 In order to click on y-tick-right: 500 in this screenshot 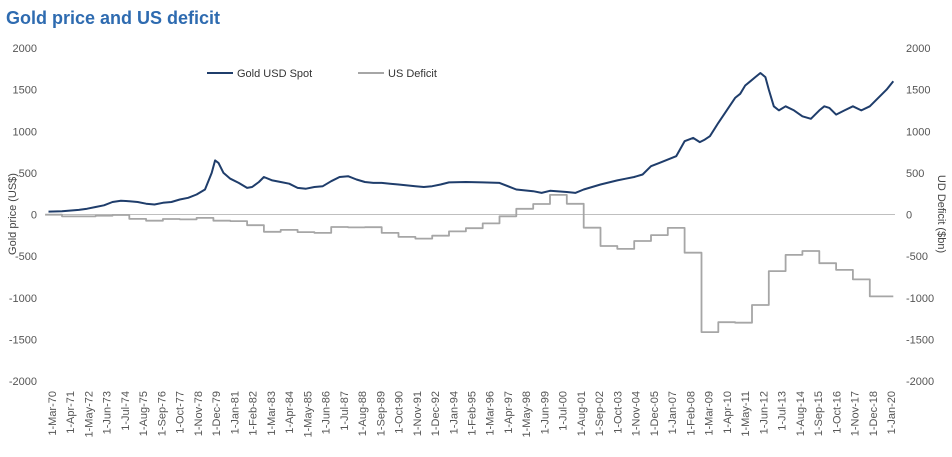, I will do `click(915, 174)`.